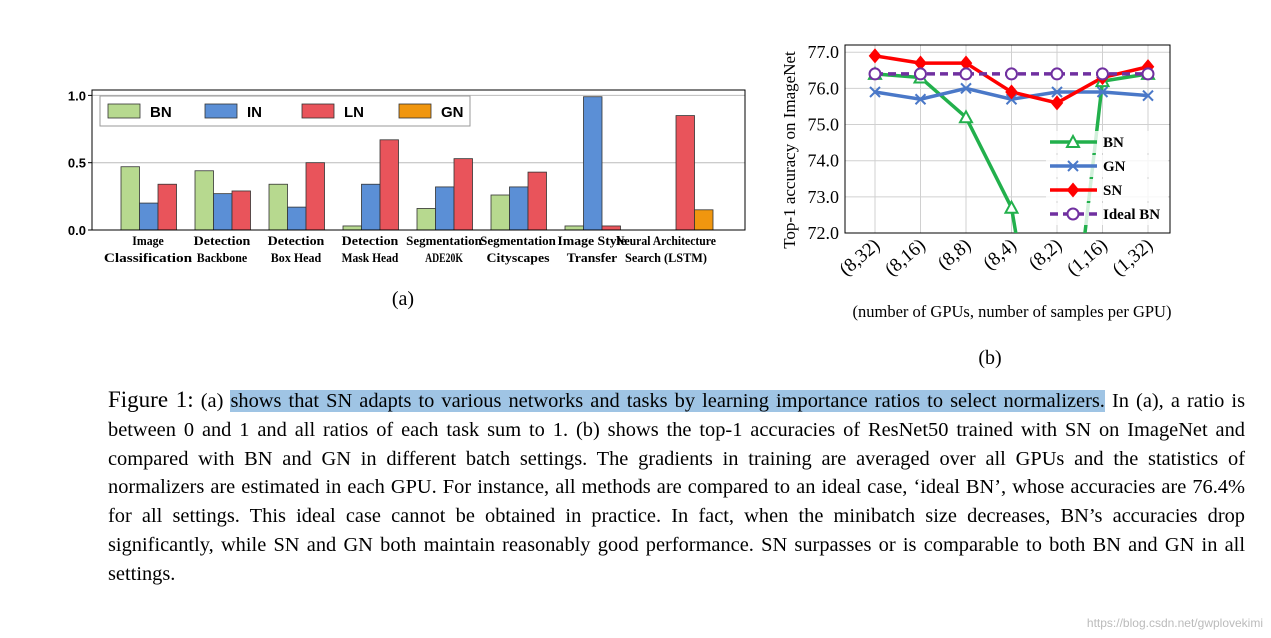 This screenshot has width=1271, height=638. Describe the element at coordinates (1133, 258) in the screenshot. I see `x-tick-label: (1,32)` at that location.